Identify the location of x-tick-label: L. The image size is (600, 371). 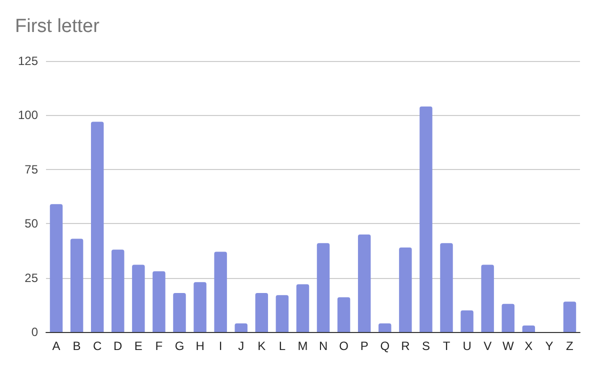
(282, 346).